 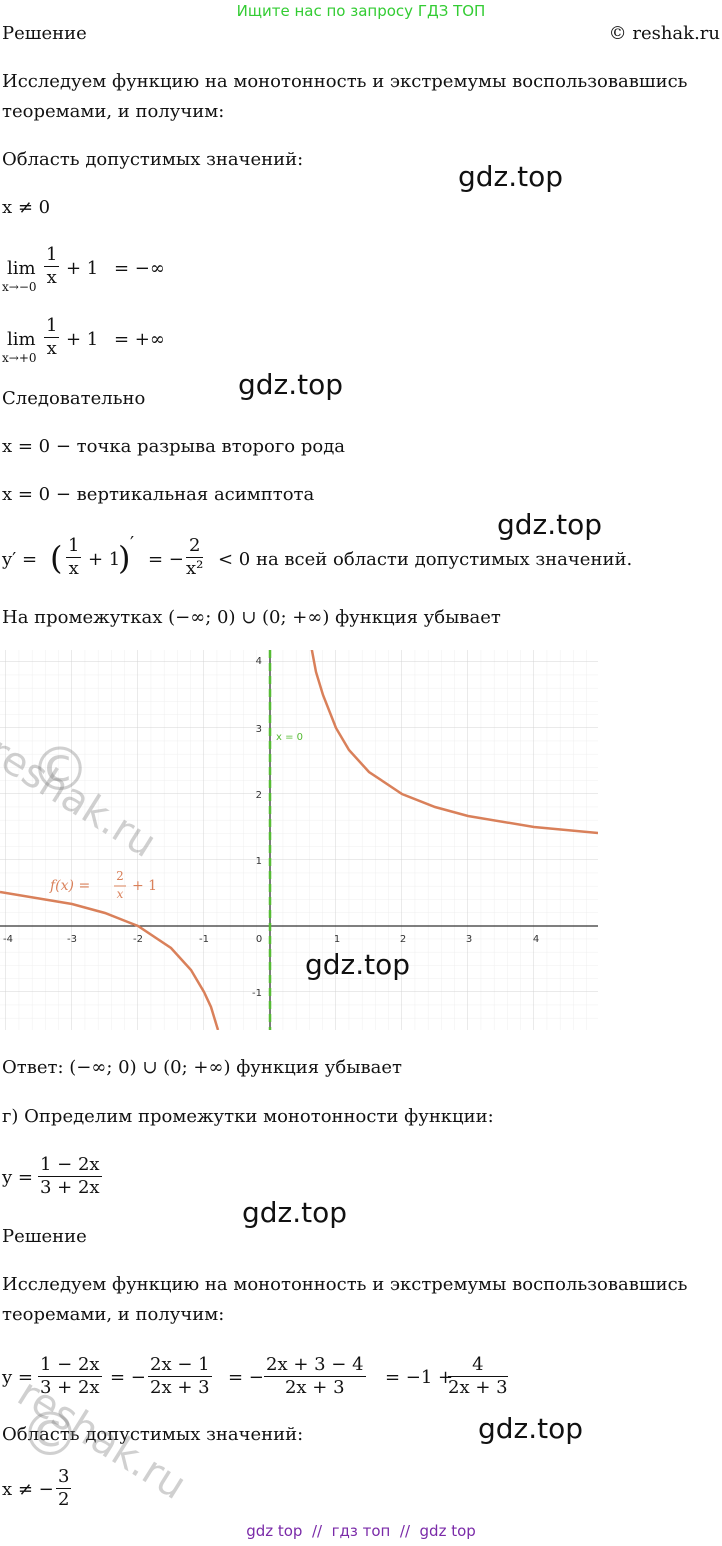 I want to click on formula: x ≠ −, so click(x=28, y=1489).